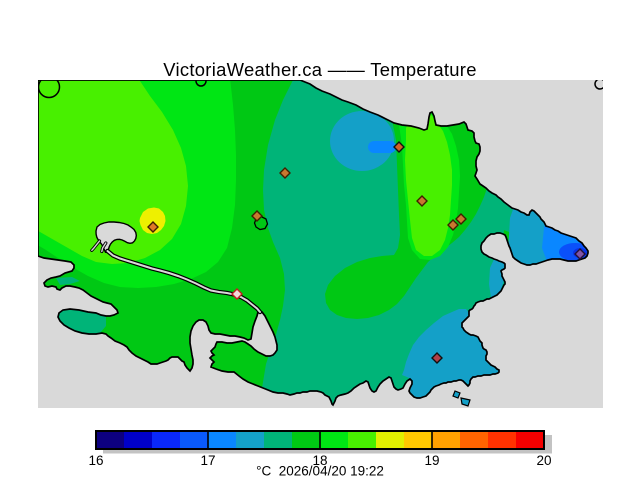 The image size is (640, 480). I want to click on svg-text: 17, so click(207, 460).